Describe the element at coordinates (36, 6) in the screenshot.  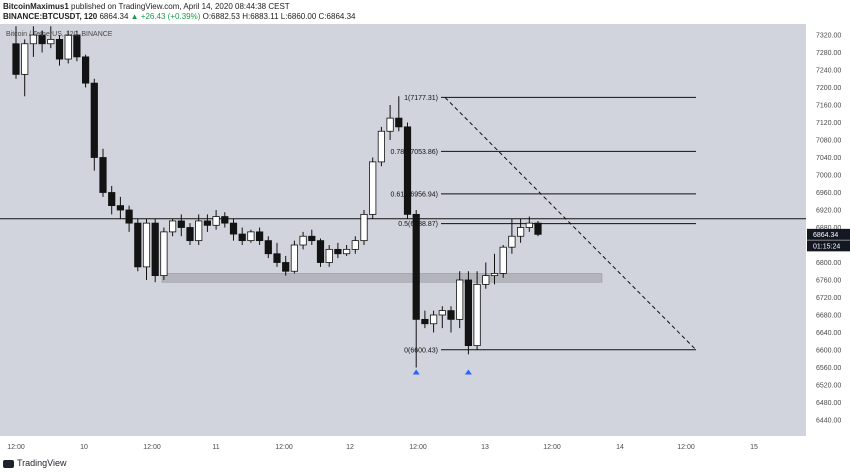
I see `author-name: BitcoinMaximus1` at that location.